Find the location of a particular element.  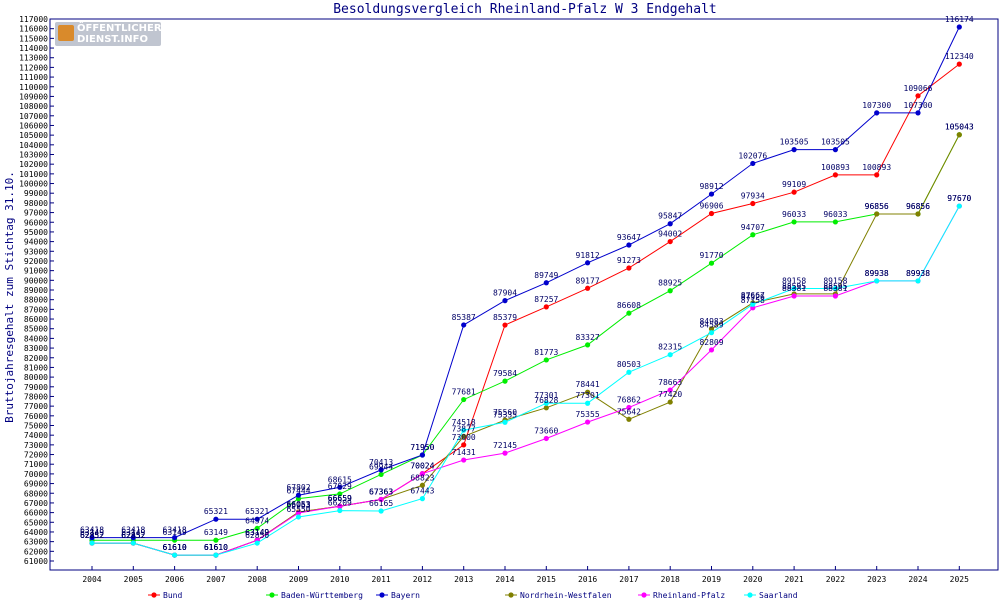

x-tick-label: 2008 is located at coordinates (257, 579).